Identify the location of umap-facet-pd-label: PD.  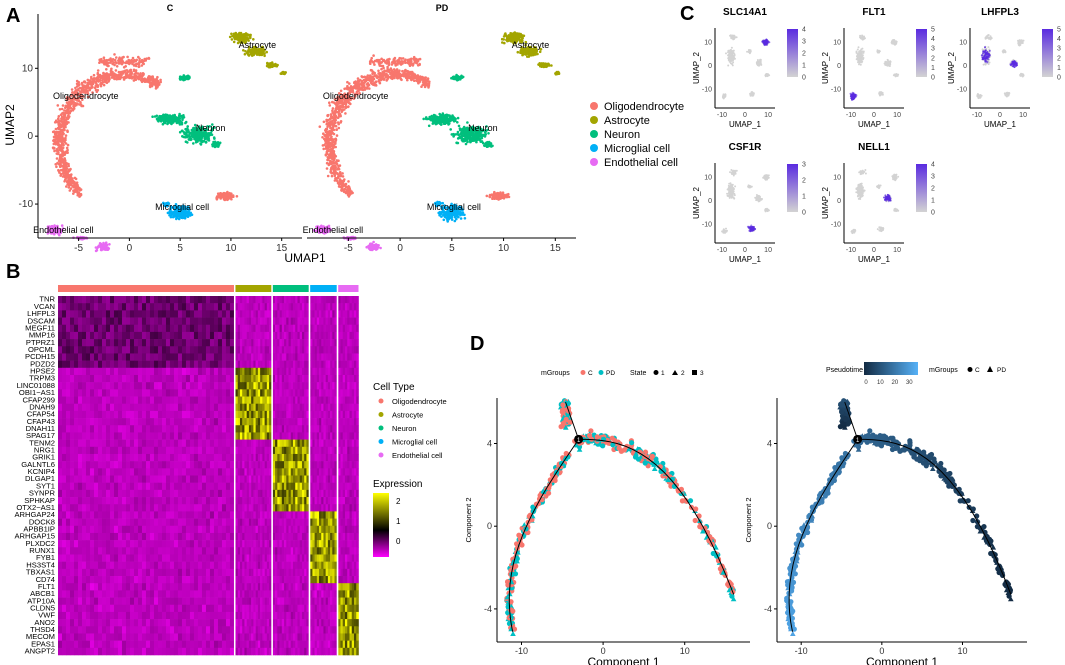
(442, 8).